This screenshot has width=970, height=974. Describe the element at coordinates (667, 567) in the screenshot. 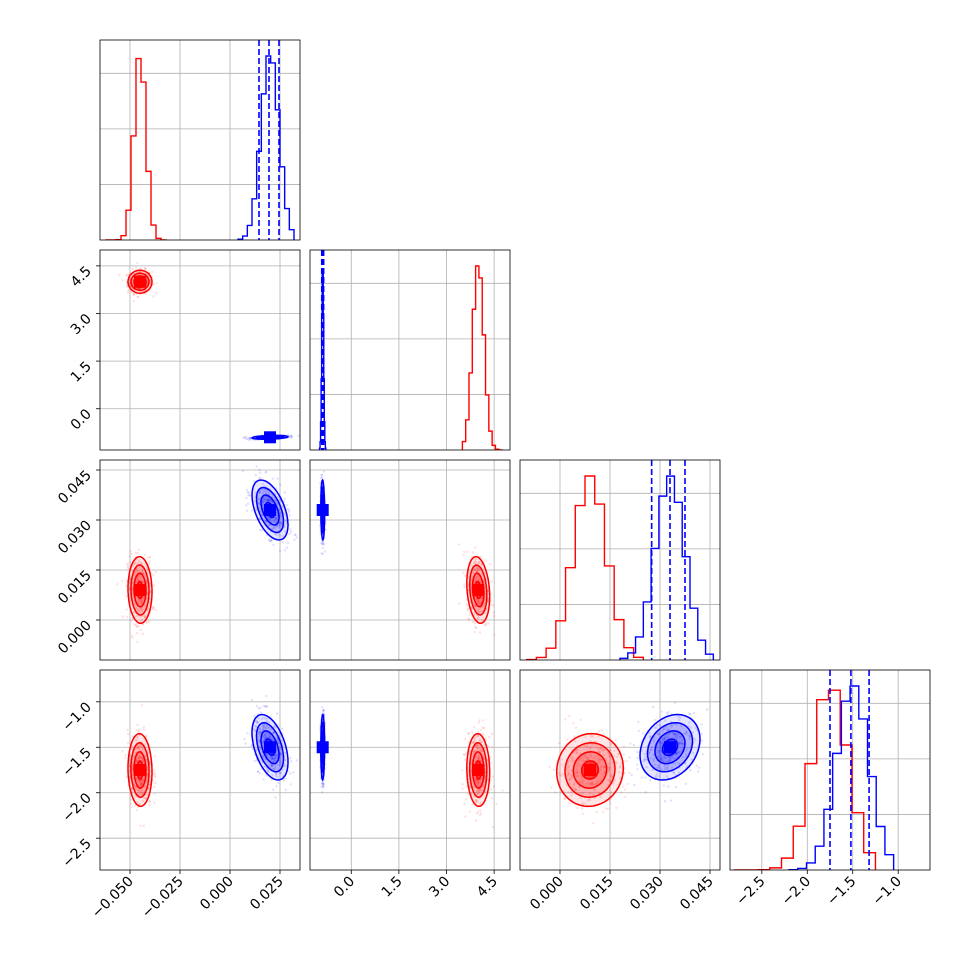

I see `histogram-step` at that location.